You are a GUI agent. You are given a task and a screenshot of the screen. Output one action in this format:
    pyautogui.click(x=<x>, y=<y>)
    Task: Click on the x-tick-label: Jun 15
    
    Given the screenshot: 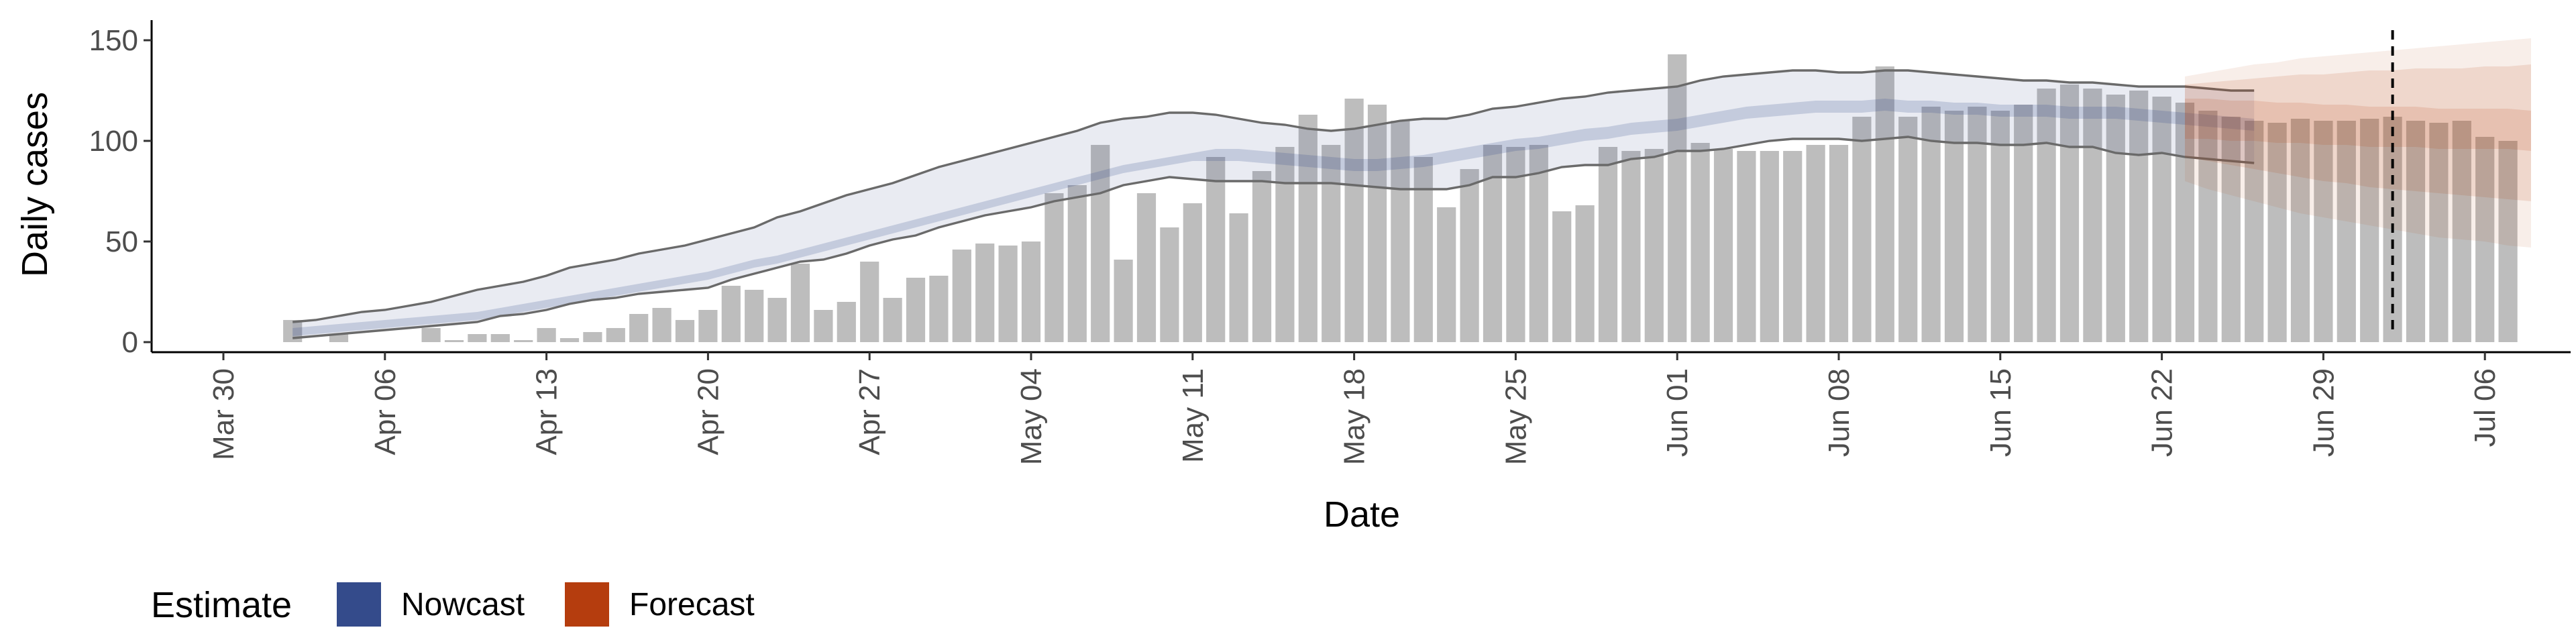 What is the action you would take?
    pyautogui.click(x=2000, y=412)
    